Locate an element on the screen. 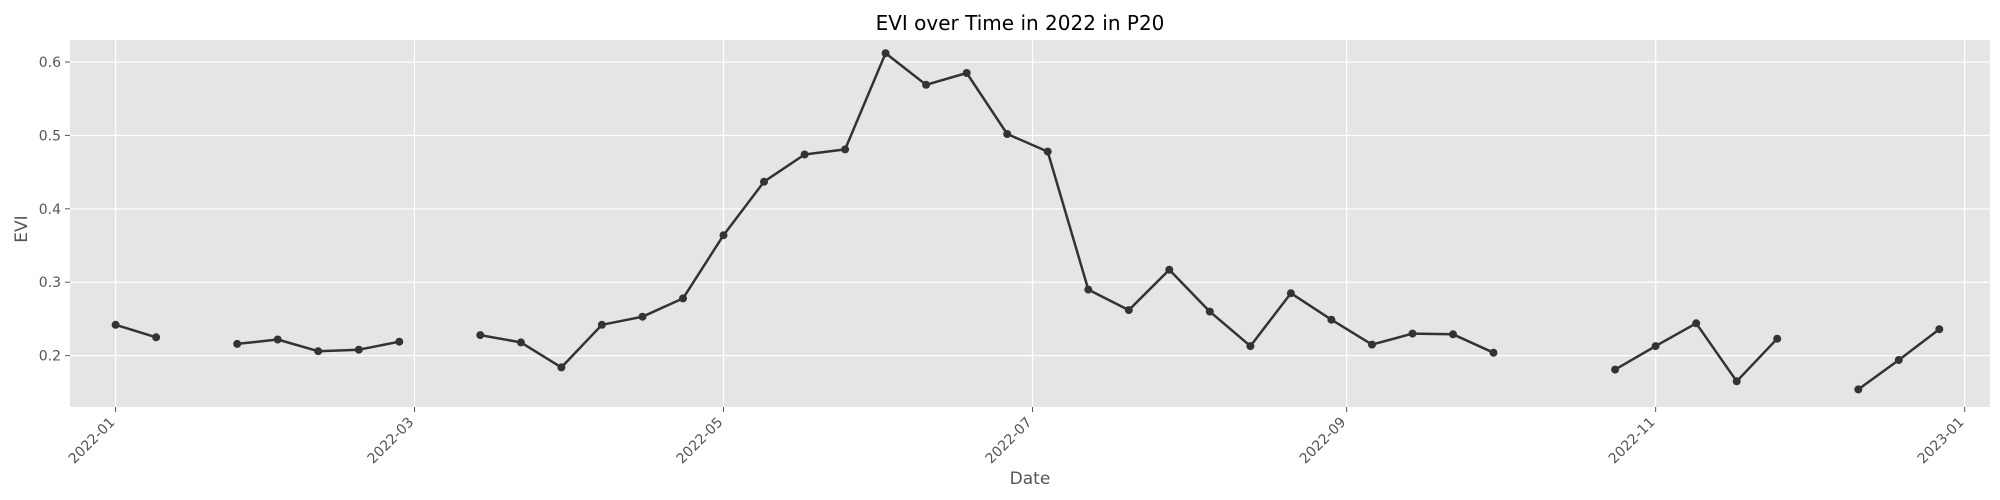 Image resolution: width=2000 pixels, height=500 pixels. chart-title: EVI over Time in 2022 in P20 is located at coordinates (1020, 23).